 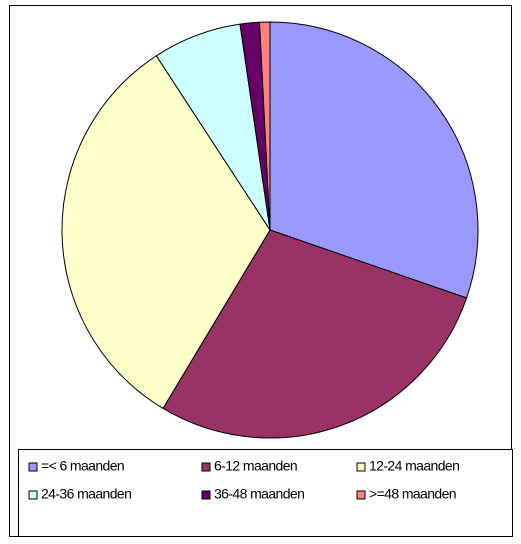 I want to click on legend-label: 36-48 maanden, so click(x=259, y=494).